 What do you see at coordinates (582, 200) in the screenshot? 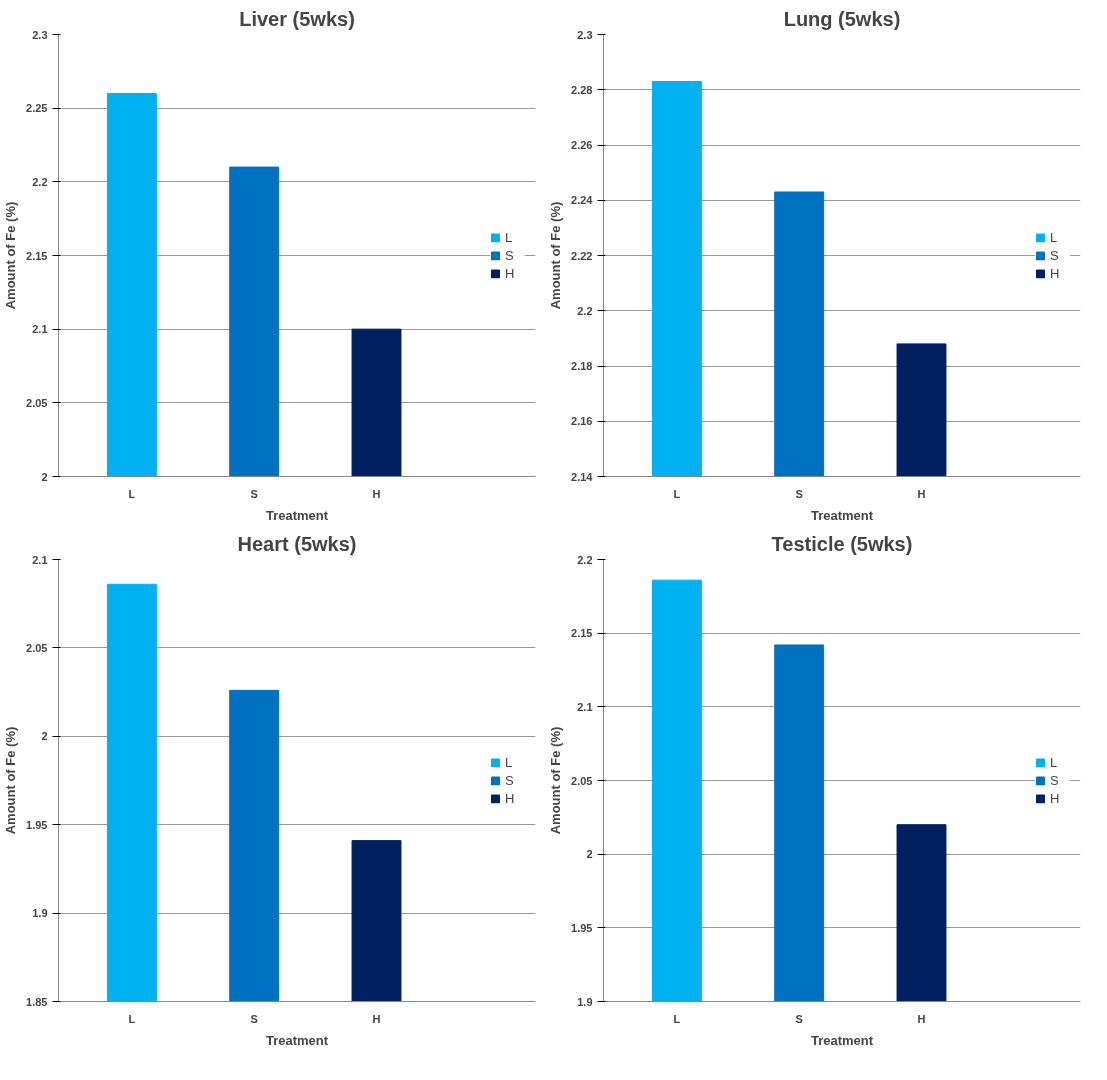
I see `y-tick-label: 2.24` at bounding box center [582, 200].